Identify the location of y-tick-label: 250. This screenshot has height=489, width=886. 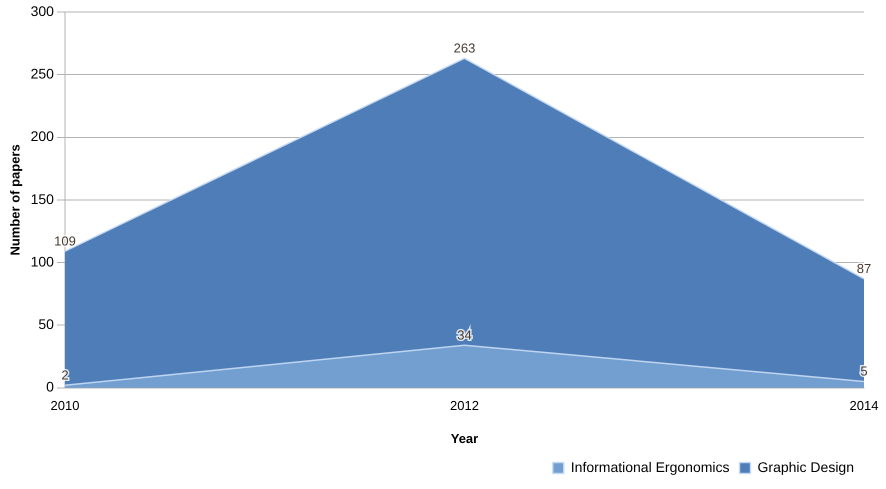
(42, 73).